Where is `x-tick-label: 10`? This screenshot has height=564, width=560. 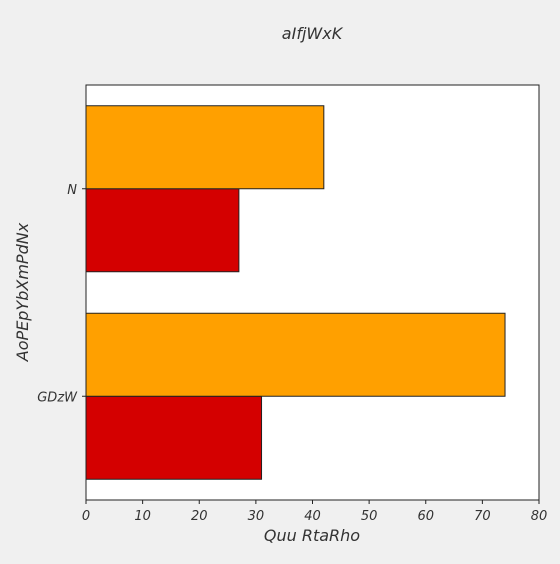
x-tick-label: 10 is located at coordinates (142, 516).